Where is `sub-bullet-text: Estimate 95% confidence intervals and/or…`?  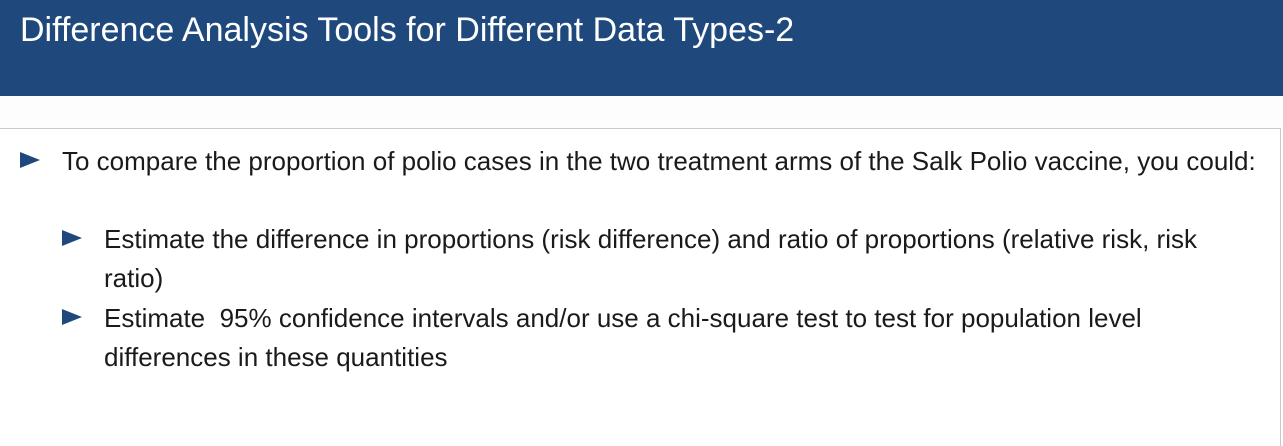 sub-bullet-text: Estimate 95% confidence intervals and/or… is located at coordinates (626, 337).